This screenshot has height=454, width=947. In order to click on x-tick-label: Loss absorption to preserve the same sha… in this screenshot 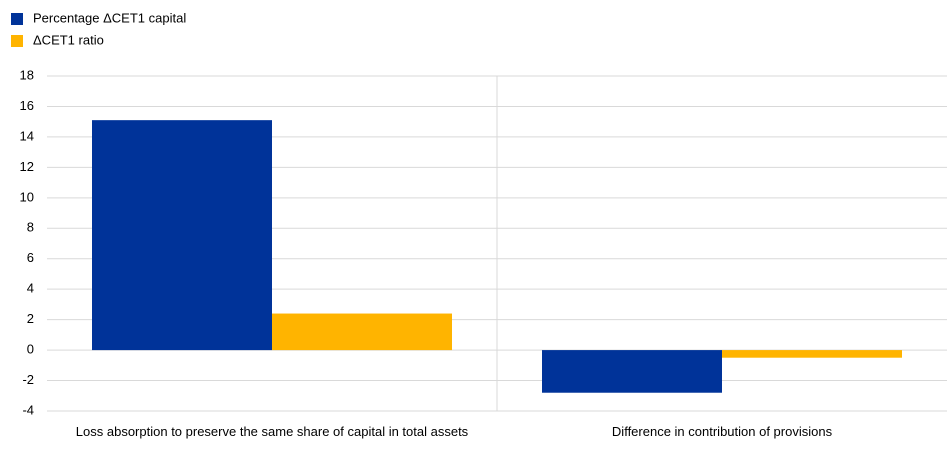, I will do `click(272, 431)`.